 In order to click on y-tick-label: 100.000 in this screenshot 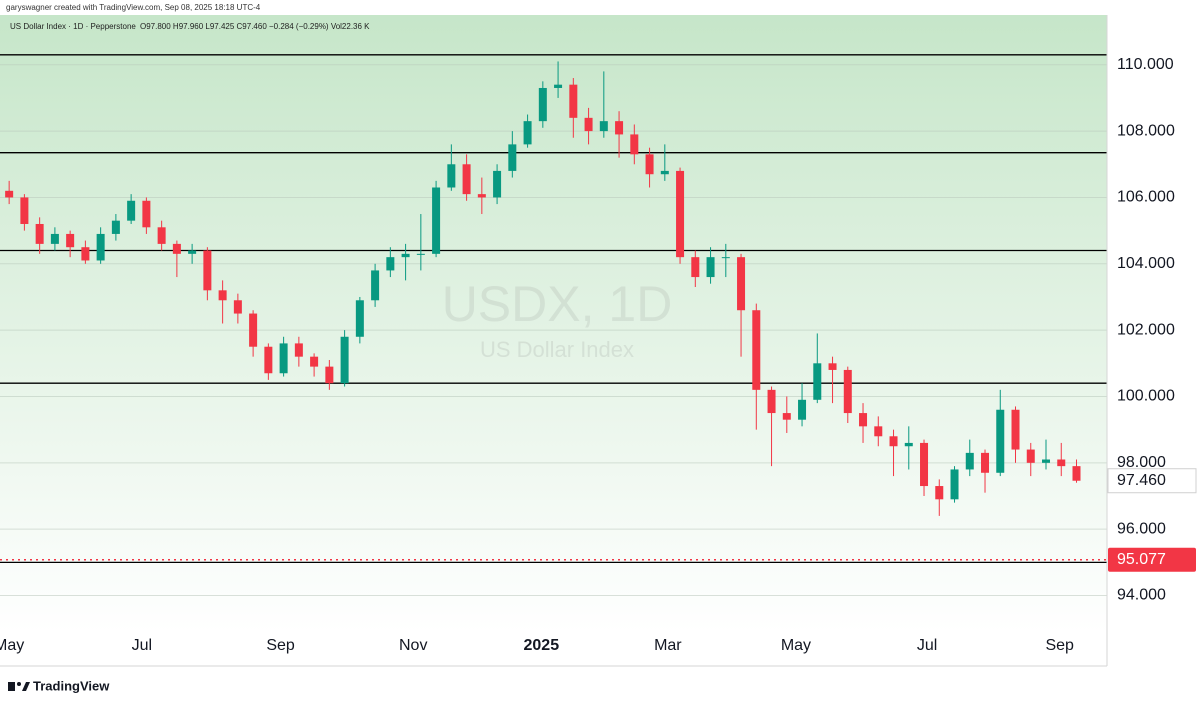, I will do `click(1146, 396)`.